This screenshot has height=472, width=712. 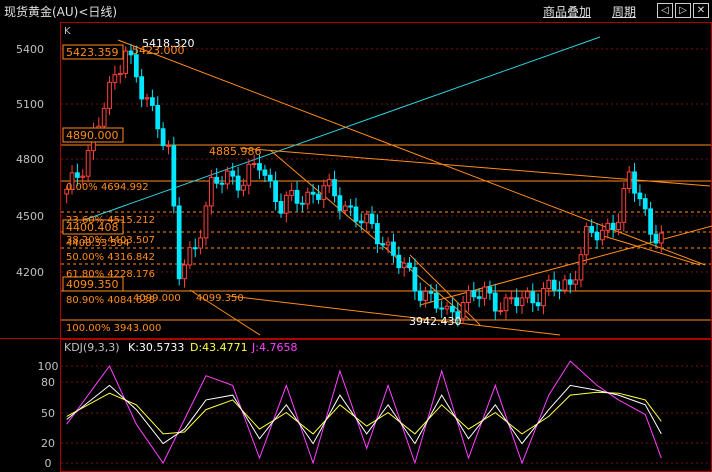 What do you see at coordinates (48, 463) in the screenshot?
I see `kdj-tick-0: 0` at bounding box center [48, 463].